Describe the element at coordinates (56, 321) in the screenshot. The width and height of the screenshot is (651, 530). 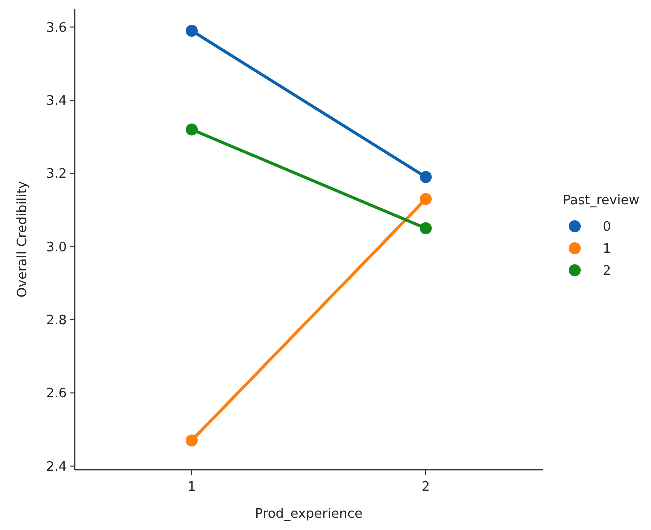
I see `y-tick-label: 2.8` at that location.